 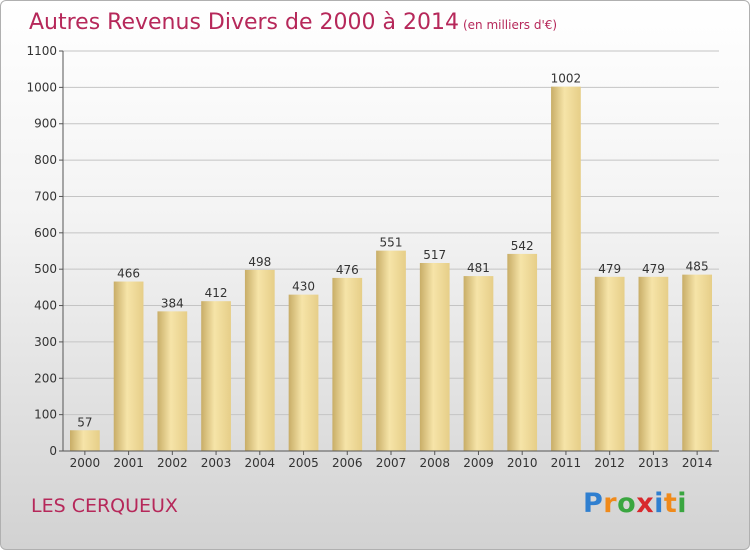 I want to click on x-tick-label-2009: 2009, so click(x=478, y=463).